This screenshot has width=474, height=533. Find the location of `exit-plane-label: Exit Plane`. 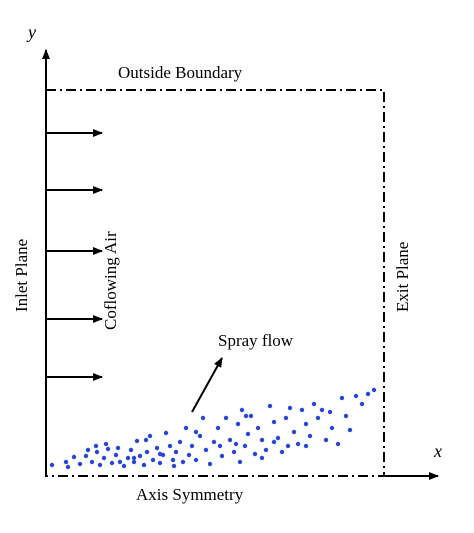

exit-plane-label: Exit Plane is located at coordinates (402, 277).